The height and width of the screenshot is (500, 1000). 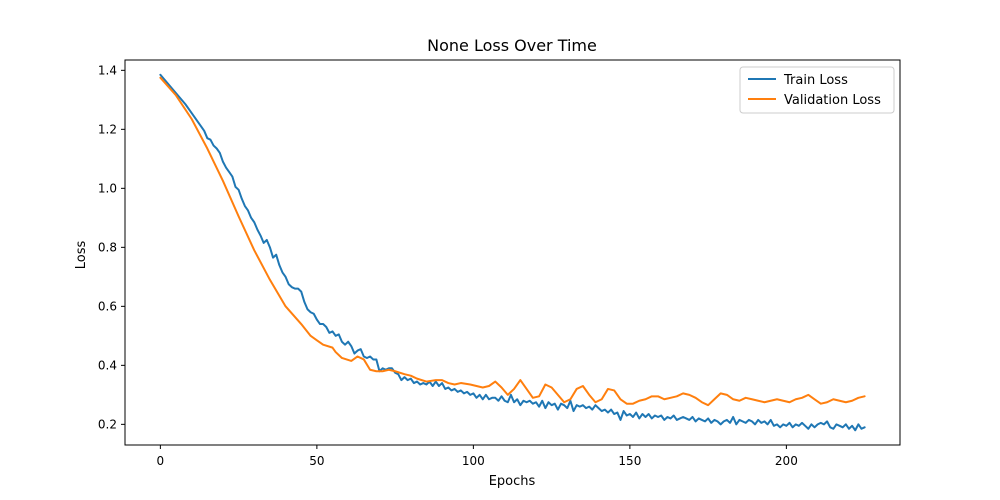 What do you see at coordinates (629, 461) in the screenshot?
I see `x-tick-label: 150` at bounding box center [629, 461].